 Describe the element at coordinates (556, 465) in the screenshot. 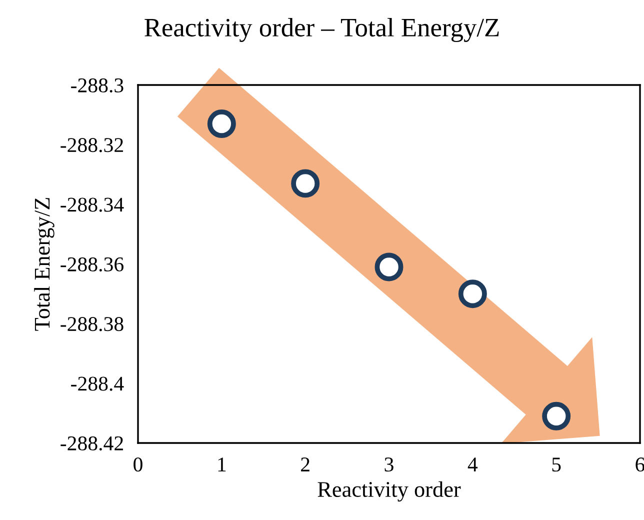

I see `x-tick-label: 5` at that location.